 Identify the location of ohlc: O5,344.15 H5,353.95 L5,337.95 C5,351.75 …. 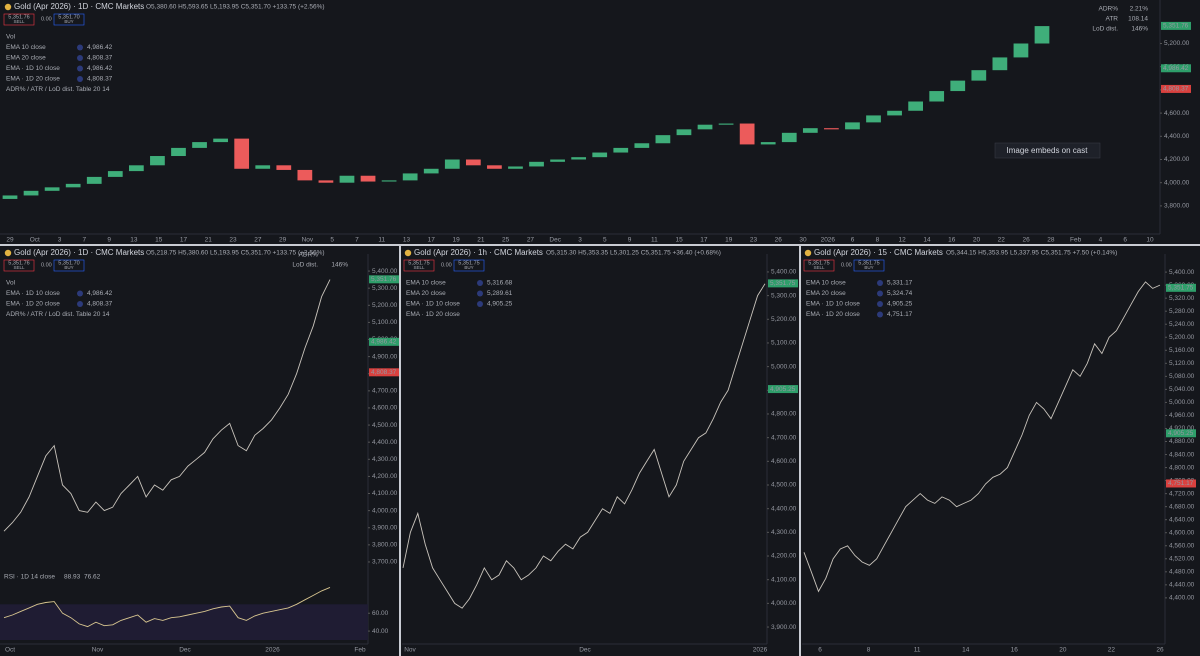
(1031, 253).